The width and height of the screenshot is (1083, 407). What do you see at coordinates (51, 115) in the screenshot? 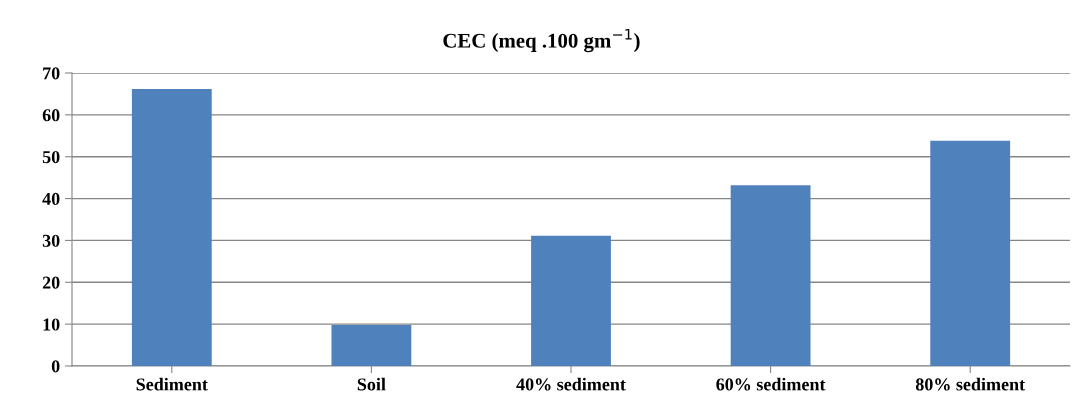
I see `y-tick-label: 60` at bounding box center [51, 115].